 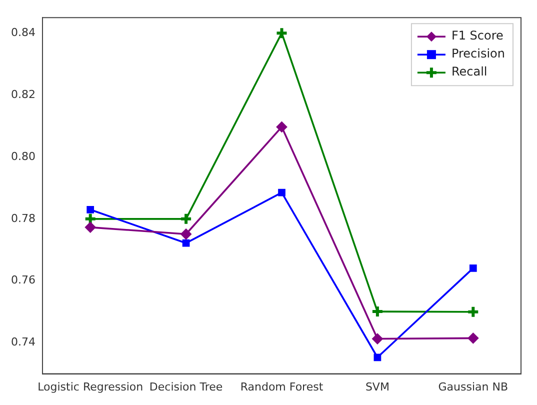 What do you see at coordinates (478, 53) in the screenshot?
I see `legend-label: Precision` at bounding box center [478, 53].